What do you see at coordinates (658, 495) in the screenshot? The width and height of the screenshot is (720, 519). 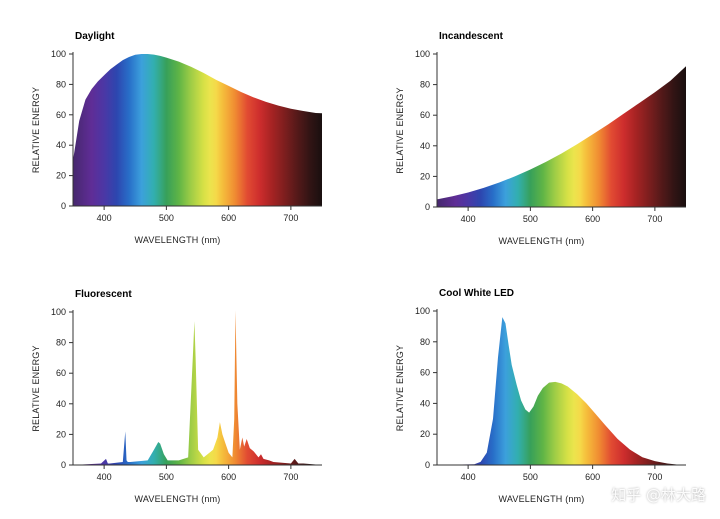 I see `watermark-text: 知乎 @林大路` at bounding box center [658, 495].